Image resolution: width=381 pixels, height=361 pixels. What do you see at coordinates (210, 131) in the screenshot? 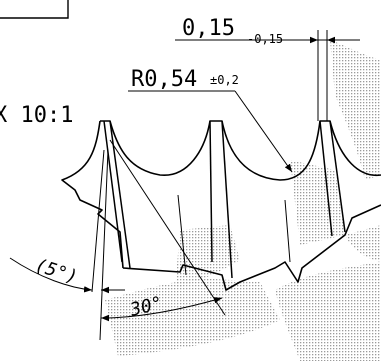
I see `dimension-radius` at bounding box center [210, 131].